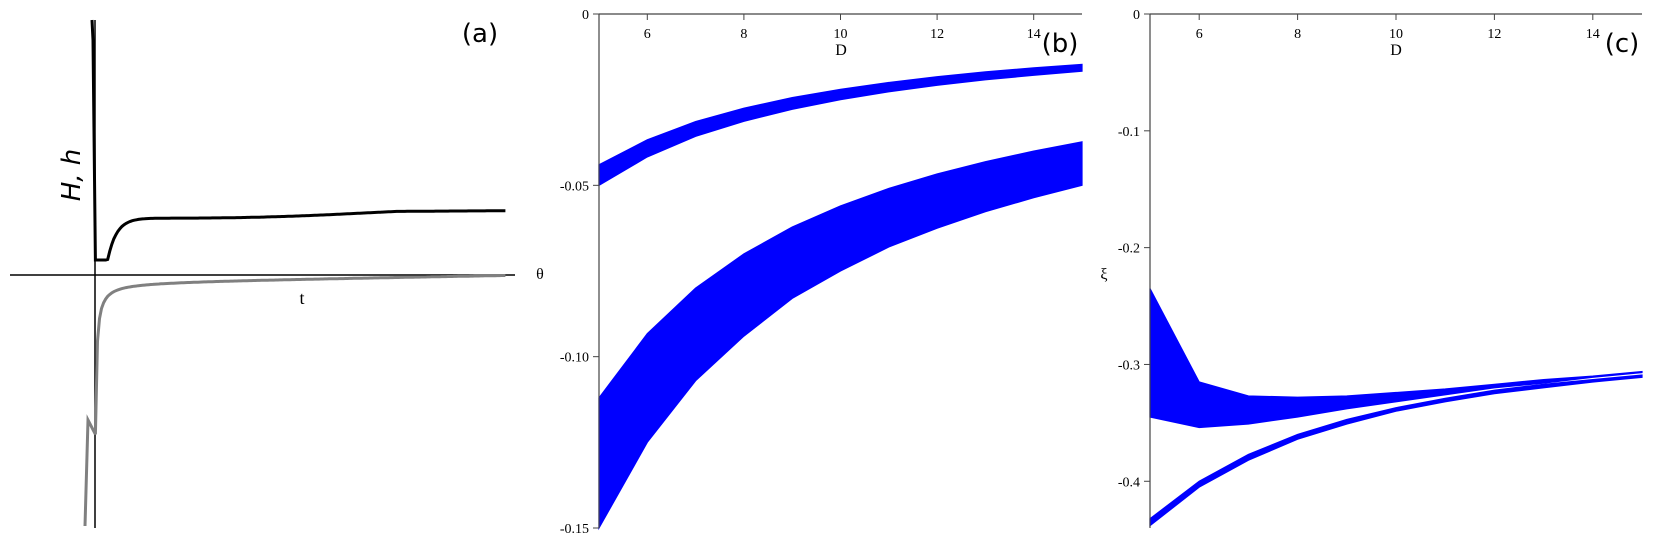  Describe the element at coordinates (1593, 34) in the screenshot. I see `panel-c-xtick-label: 14` at that location.